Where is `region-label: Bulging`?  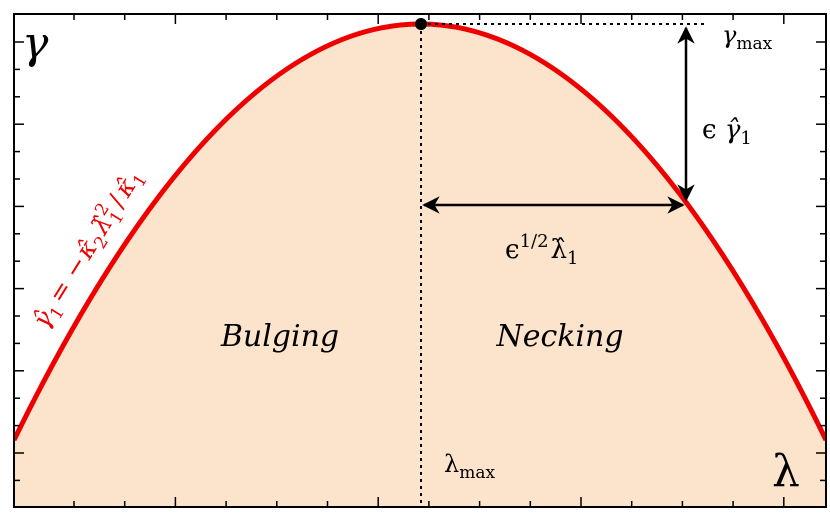 region-label: Bulging is located at coordinates (279, 336).